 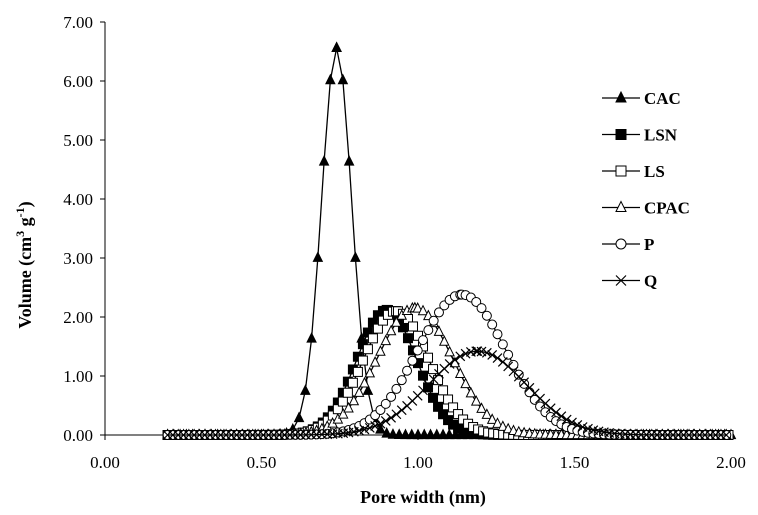 What do you see at coordinates (641, 98) in the screenshot?
I see `legend-item-cac: CAC` at bounding box center [641, 98].